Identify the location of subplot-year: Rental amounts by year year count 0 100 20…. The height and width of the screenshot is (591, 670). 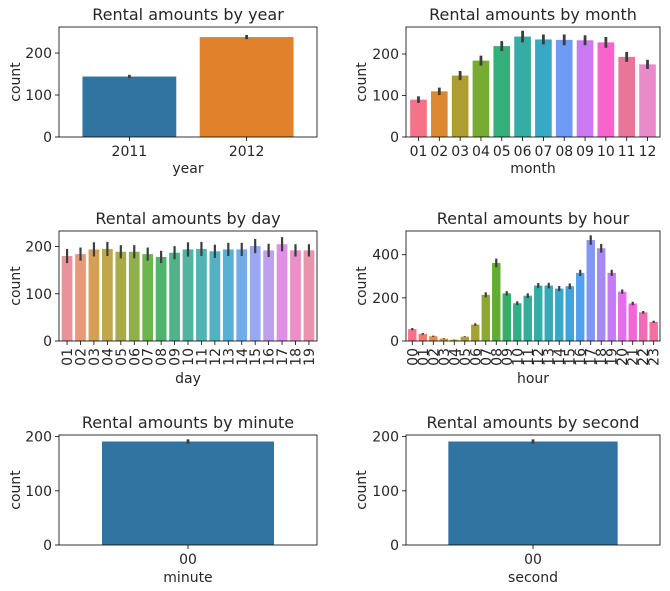
(163, 91).